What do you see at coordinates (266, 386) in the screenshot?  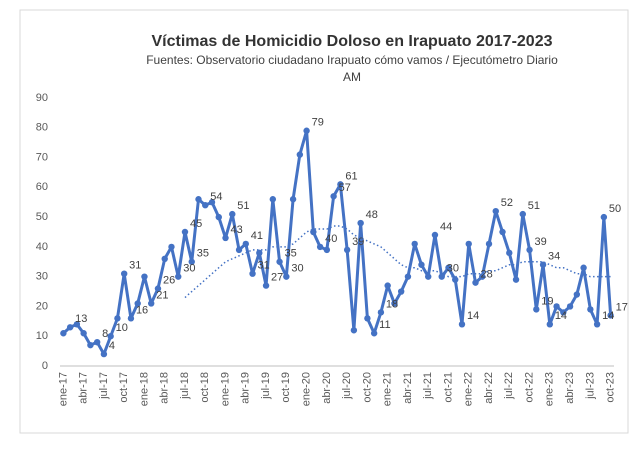 I see `x-tick-label: jul-19` at bounding box center [266, 386].